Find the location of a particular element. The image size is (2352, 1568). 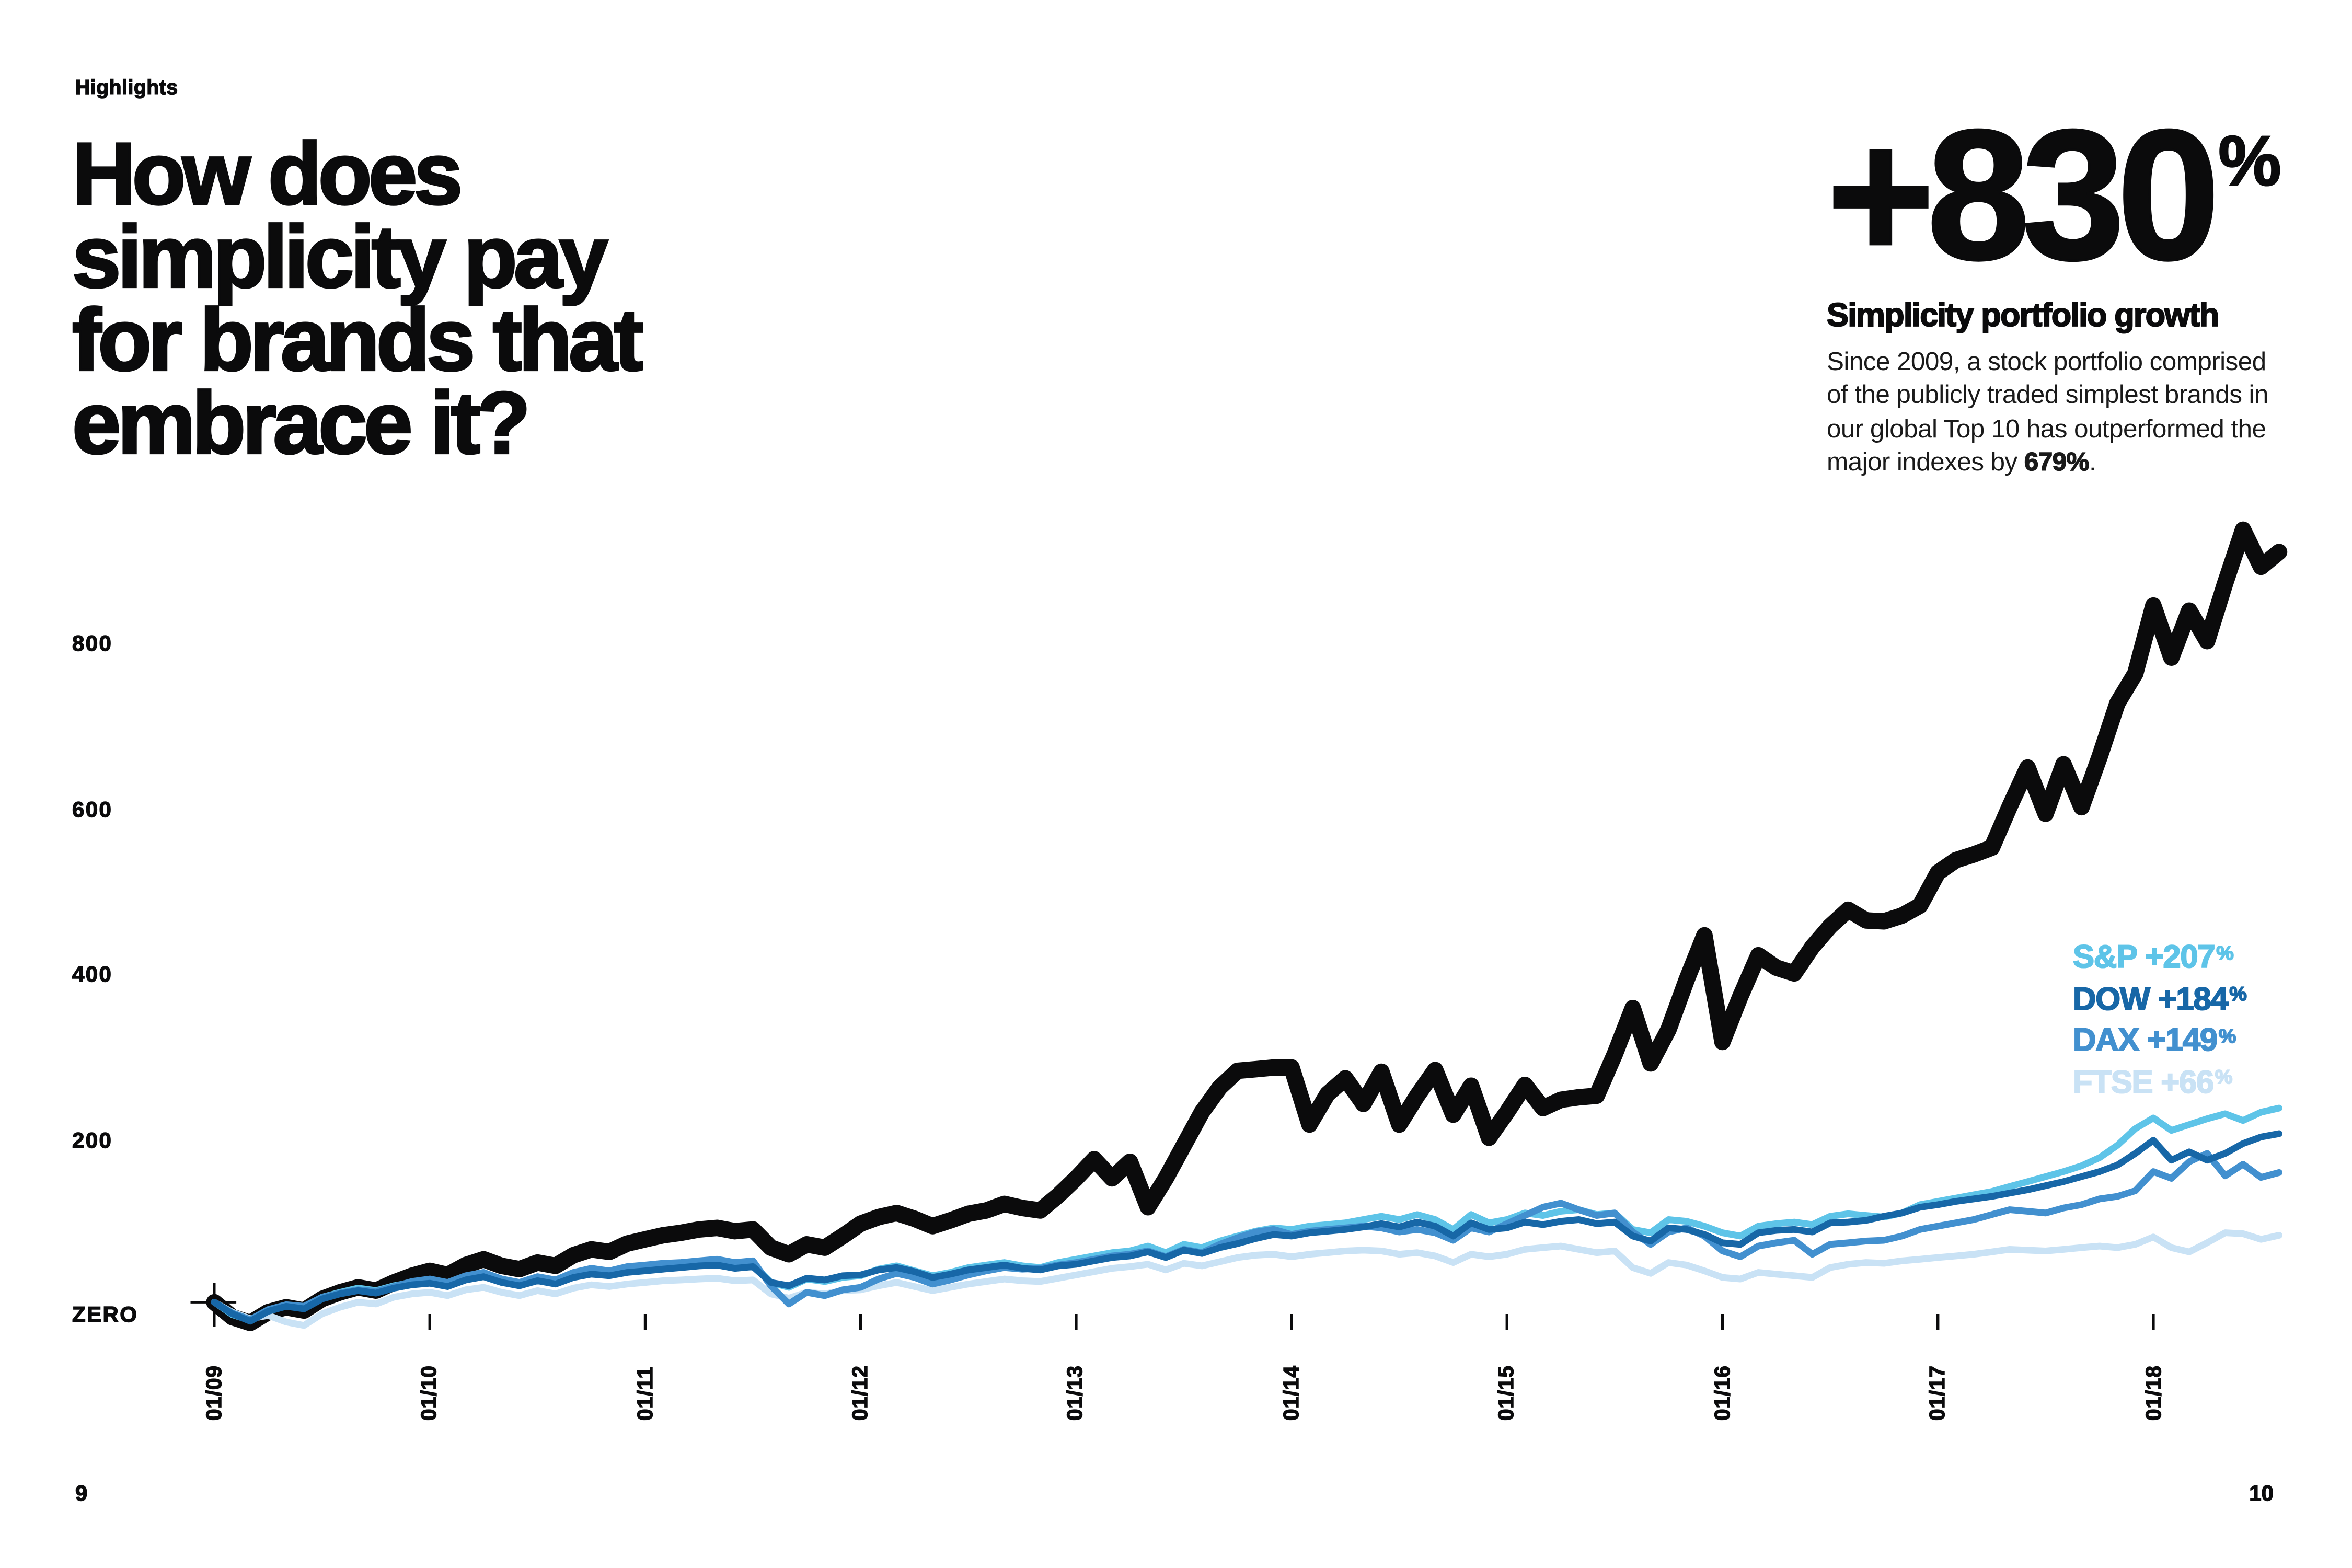

stat-description-line: major indexes by 679%. is located at coordinates (1961, 463).